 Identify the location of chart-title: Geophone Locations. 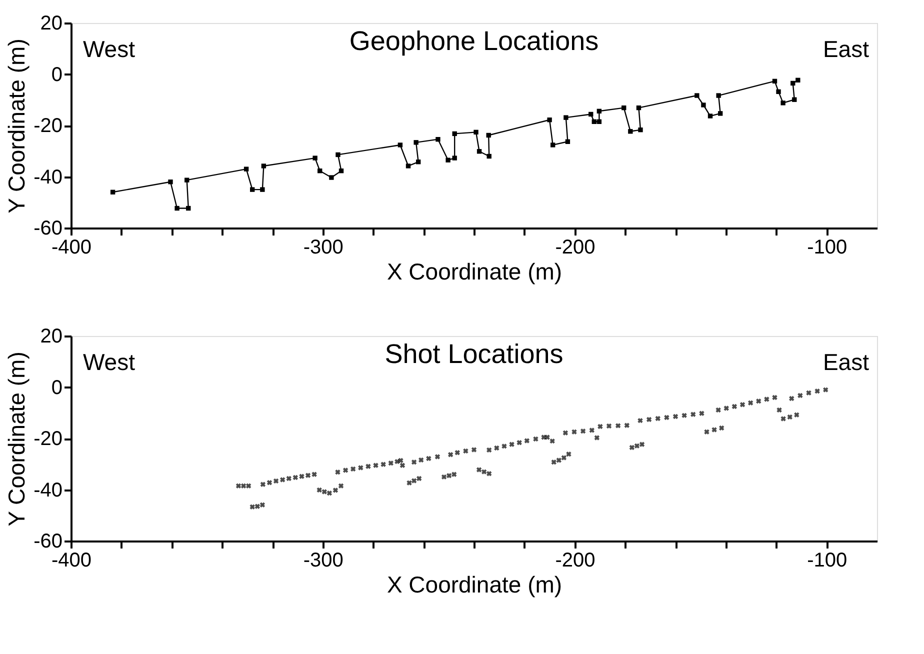
(474, 41).